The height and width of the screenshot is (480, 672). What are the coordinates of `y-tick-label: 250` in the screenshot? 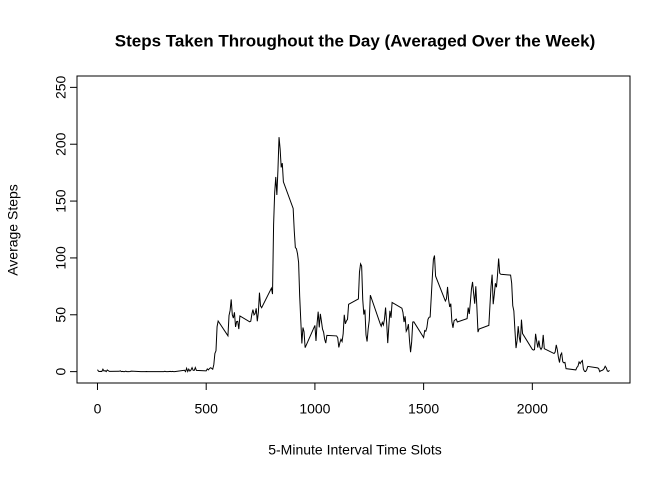 It's located at (61, 87).